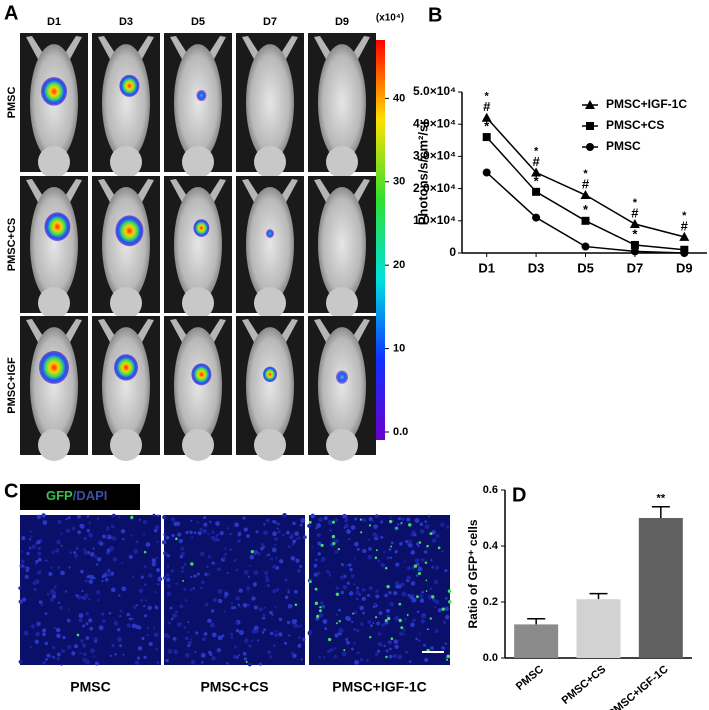 The height and width of the screenshot is (710, 709). What do you see at coordinates (126, 385) in the screenshot?
I see `mouse-body` at bounding box center [126, 385].